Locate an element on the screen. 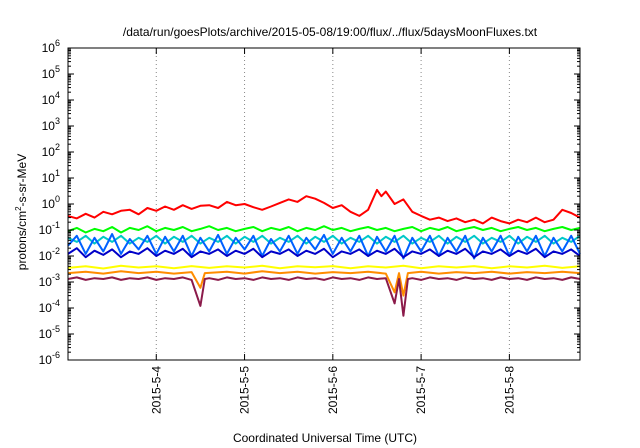  y-tick-label-4: 10⁻² is located at coordinates (49, 254).